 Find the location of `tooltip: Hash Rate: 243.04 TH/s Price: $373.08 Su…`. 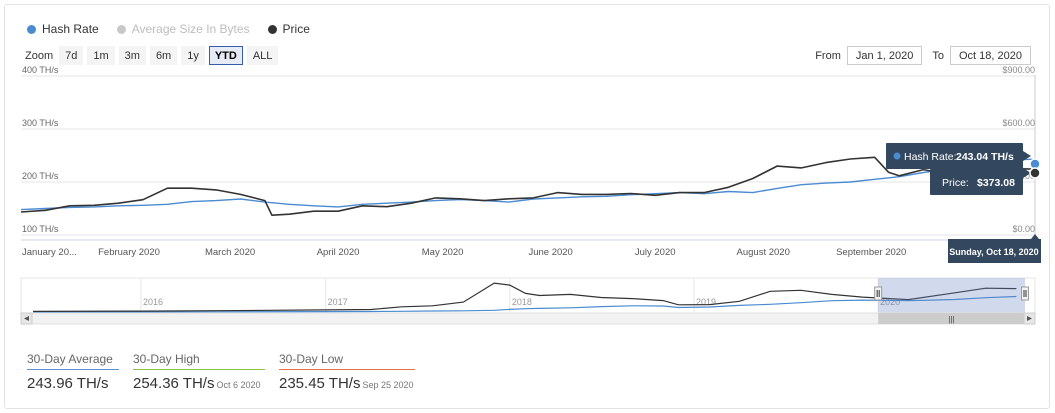

tooltip: Hash Rate: 243.04 TH/s Price: $373.08 Su… is located at coordinates (963, 169).